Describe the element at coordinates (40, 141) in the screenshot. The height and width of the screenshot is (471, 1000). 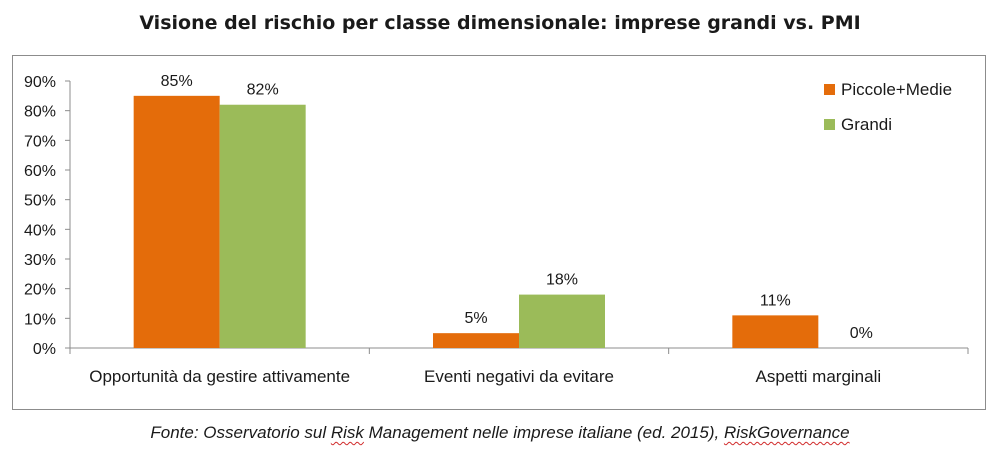
I see `y-tick-label: 70%` at that location.